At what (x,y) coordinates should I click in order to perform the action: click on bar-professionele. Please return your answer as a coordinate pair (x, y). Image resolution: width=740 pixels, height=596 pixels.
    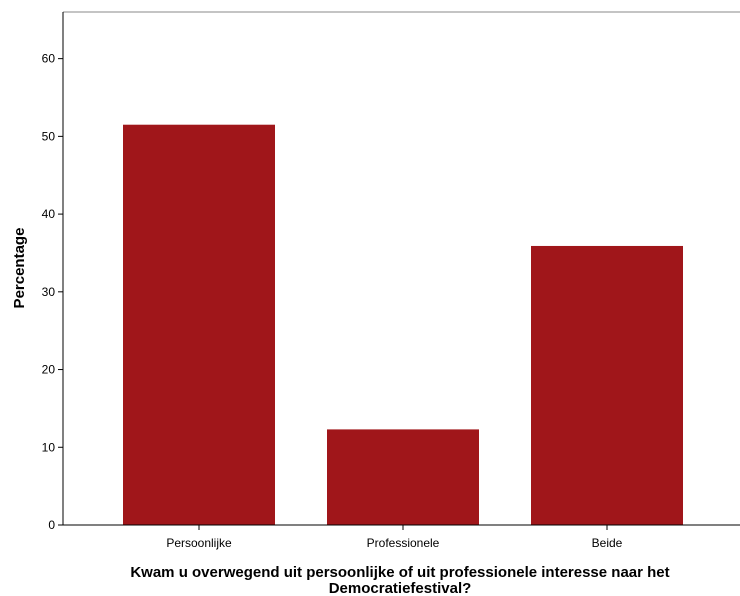
    Looking at the image, I should click on (403, 477).